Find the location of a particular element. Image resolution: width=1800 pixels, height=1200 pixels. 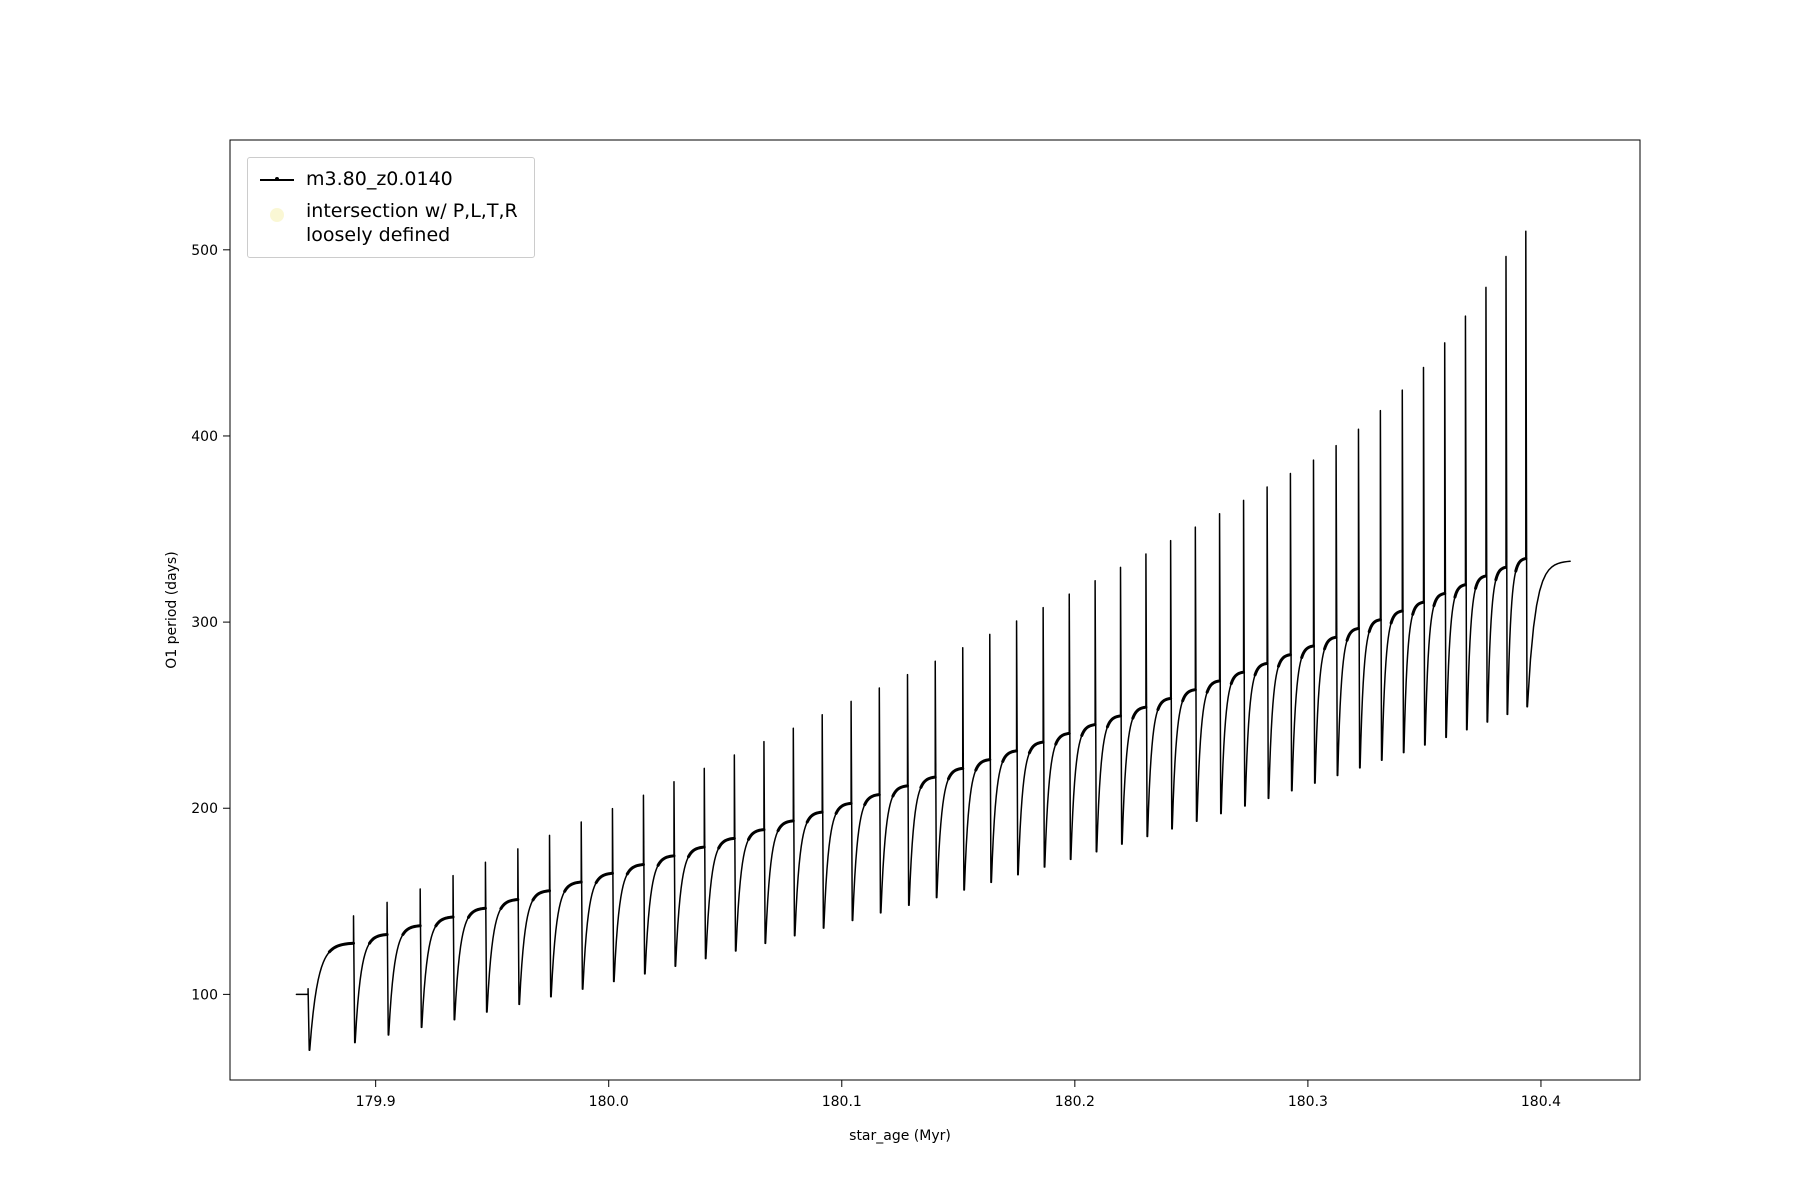

legend-entry-series: m3.80_z0.0140 is located at coordinates (389, 180).